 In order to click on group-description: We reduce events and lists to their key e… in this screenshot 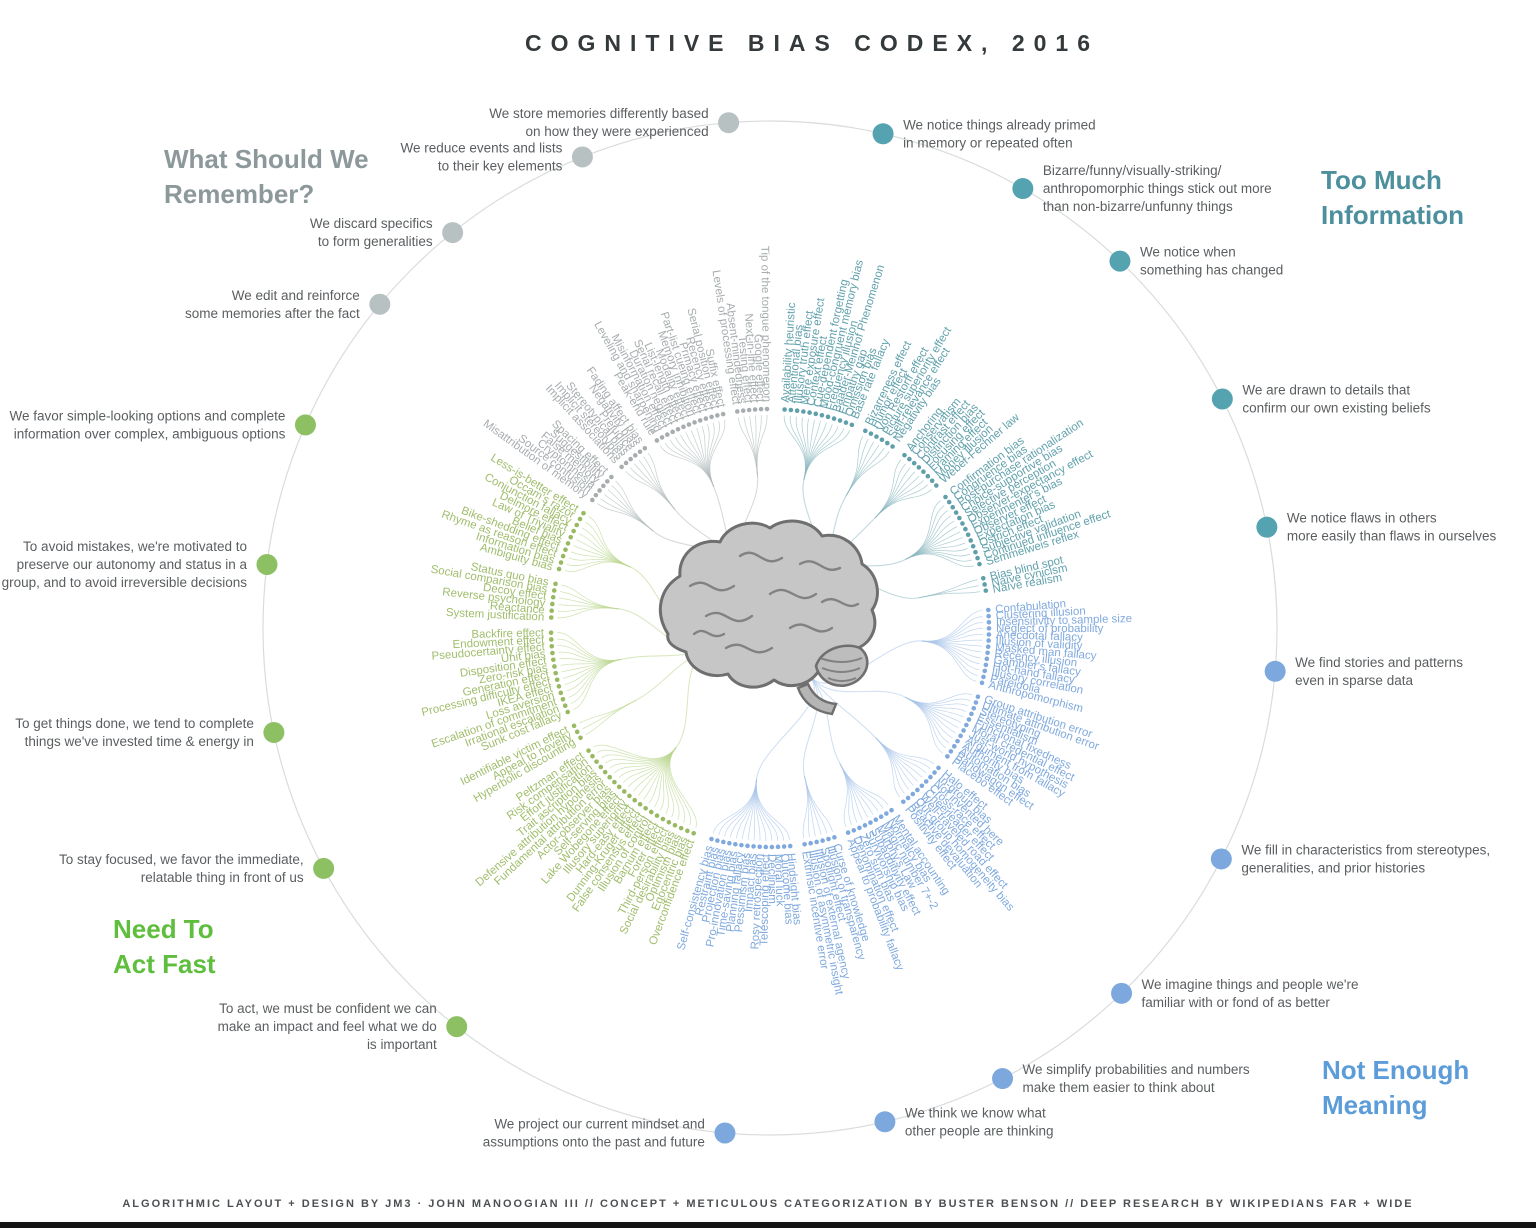, I will do `click(482, 156)`.